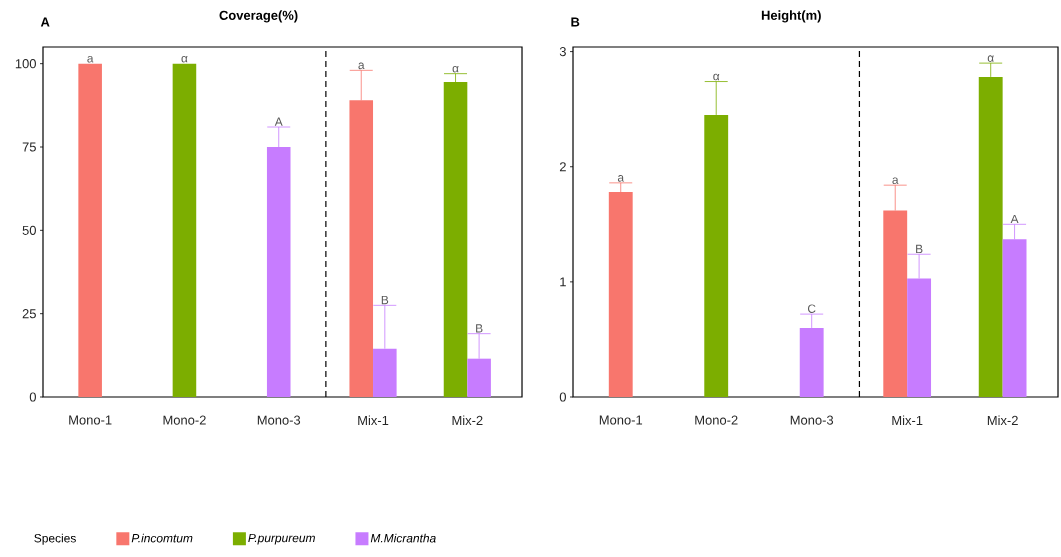  Describe the element at coordinates (29, 314) in the screenshot. I see `y-tick-label: 25` at that location.